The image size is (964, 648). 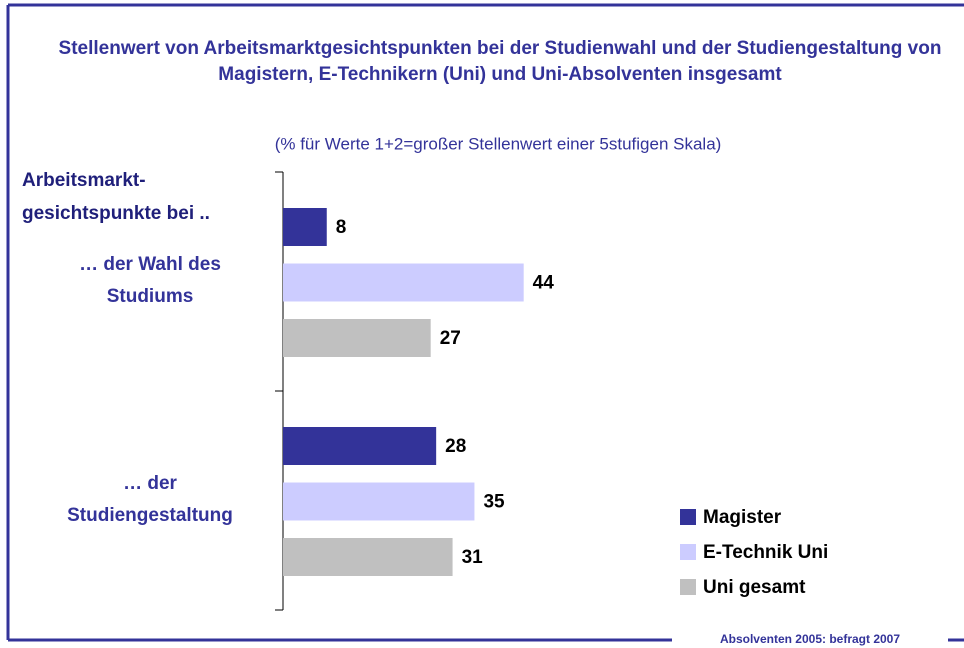 What do you see at coordinates (765, 552) in the screenshot?
I see `legend-label: E-Technik Uni` at bounding box center [765, 552].